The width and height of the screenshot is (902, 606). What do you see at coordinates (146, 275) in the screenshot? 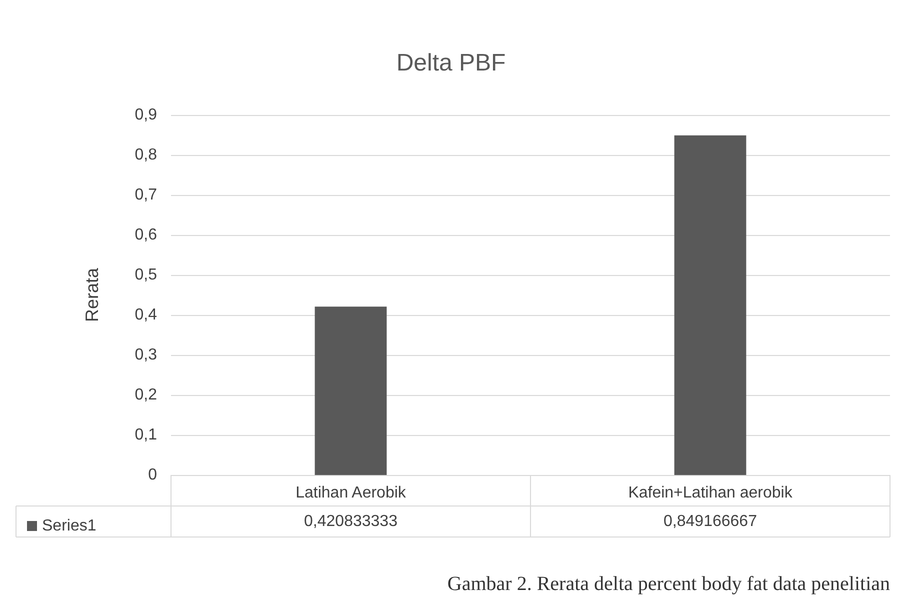
I see `y-tick-label: 0,5` at bounding box center [146, 275].